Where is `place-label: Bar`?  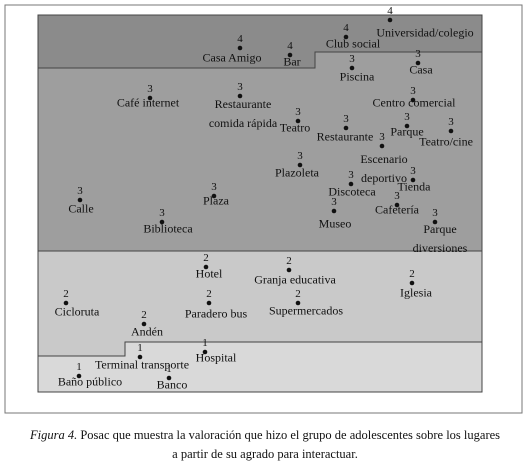
place-label: Bar is located at coordinates (292, 61).